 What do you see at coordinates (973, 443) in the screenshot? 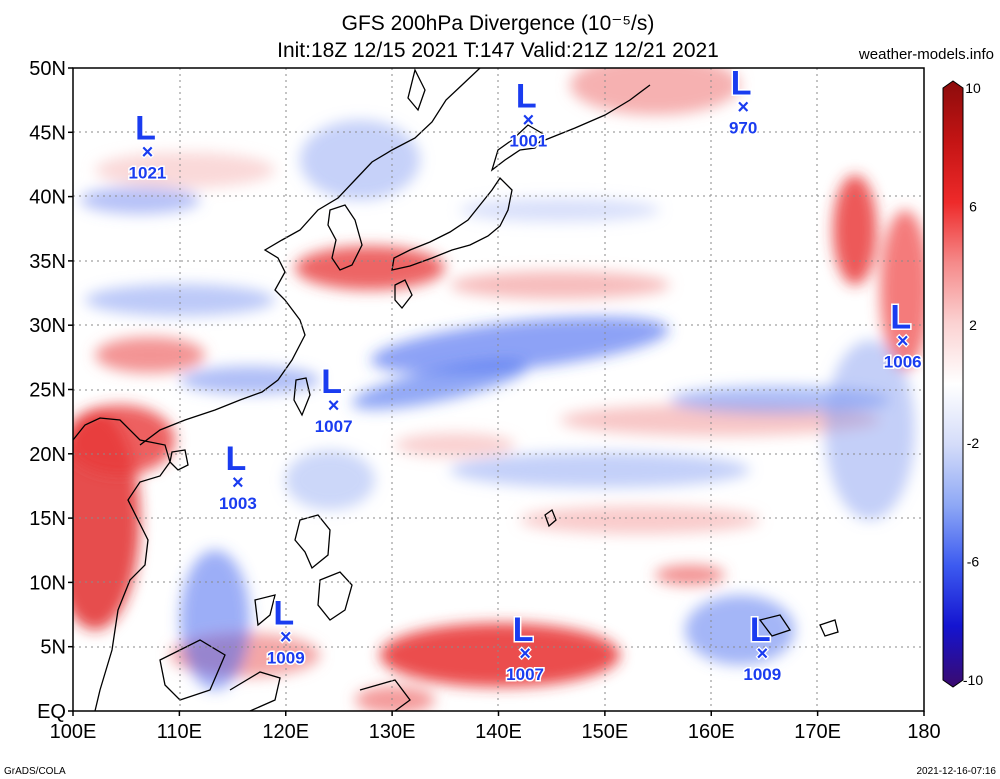
I see `colorbar-label: -2` at bounding box center [973, 443].